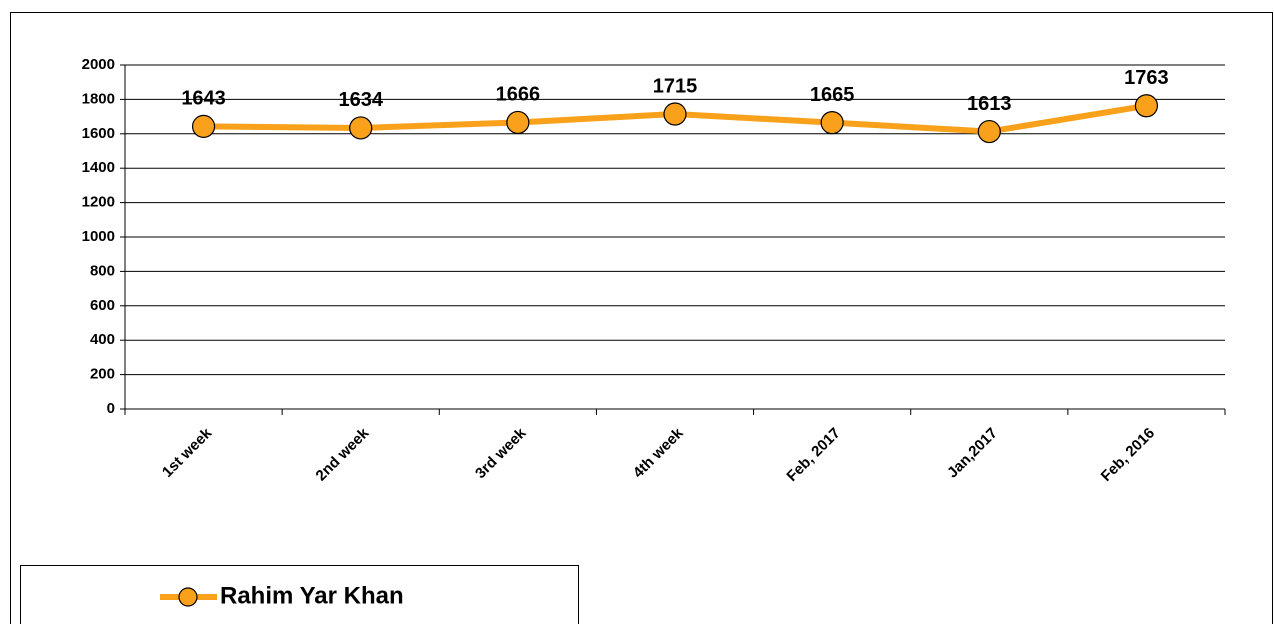 Image resolution: width=1274 pixels, height=624 pixels. What do you see at coordinates (111, 408) in the screenshot?
I see `y-tick-label: 0` at bounding box center [111, 408].